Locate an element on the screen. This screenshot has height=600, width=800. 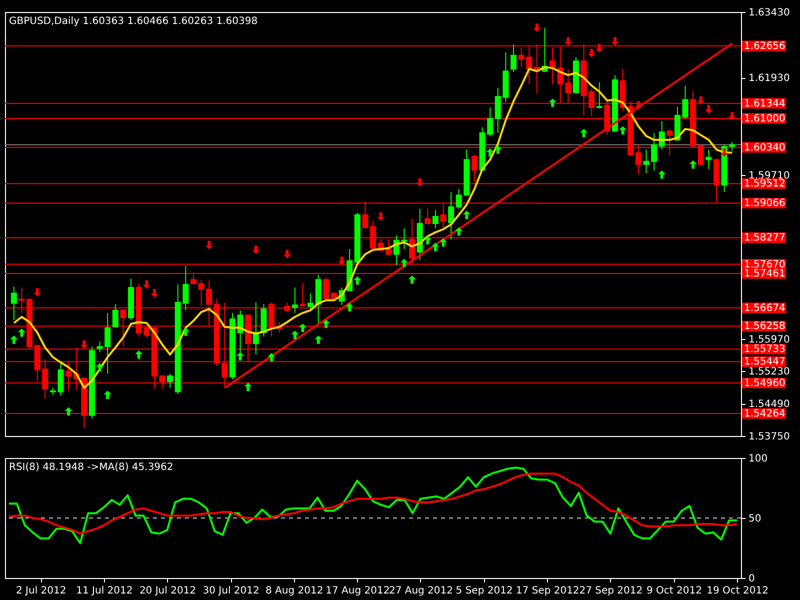
x-tick-label: 19 Oct 2012 is located at coordinates (737, 591).